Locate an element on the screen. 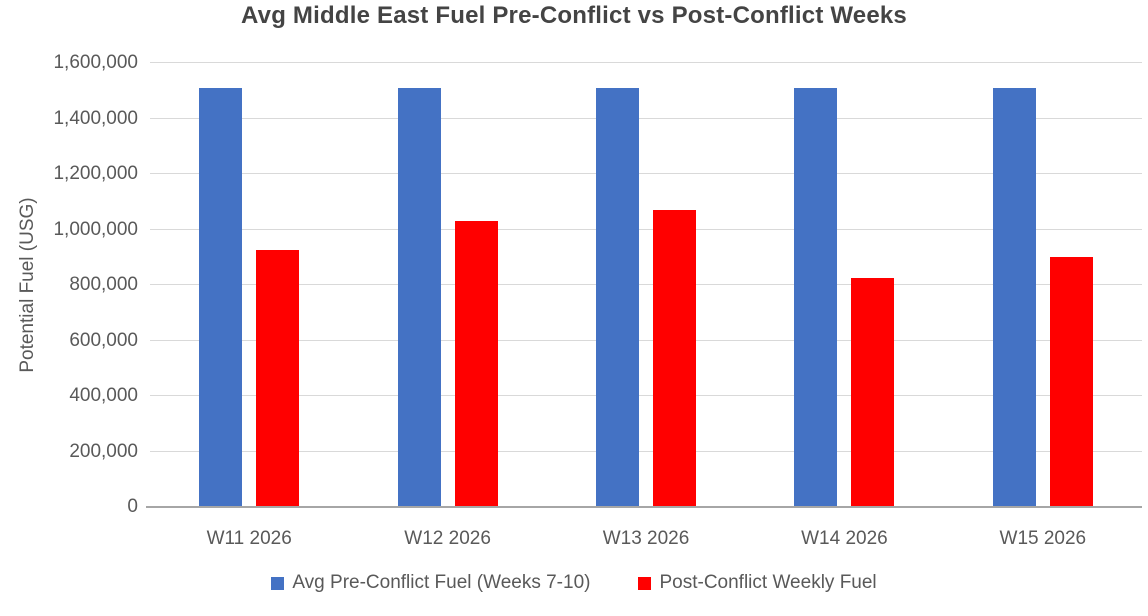 The image size is (1148, 616). legend-label: Post-Conflict Weekly Fuel is located at coordinates (768, 582).